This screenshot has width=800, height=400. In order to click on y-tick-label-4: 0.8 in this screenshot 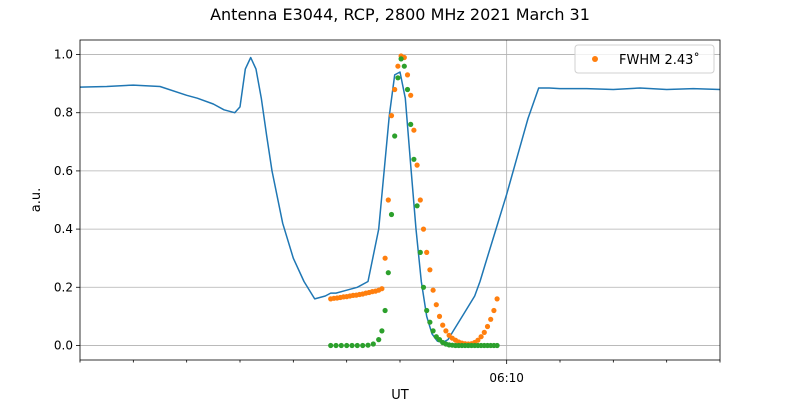, I will do `click(63, 113)`.